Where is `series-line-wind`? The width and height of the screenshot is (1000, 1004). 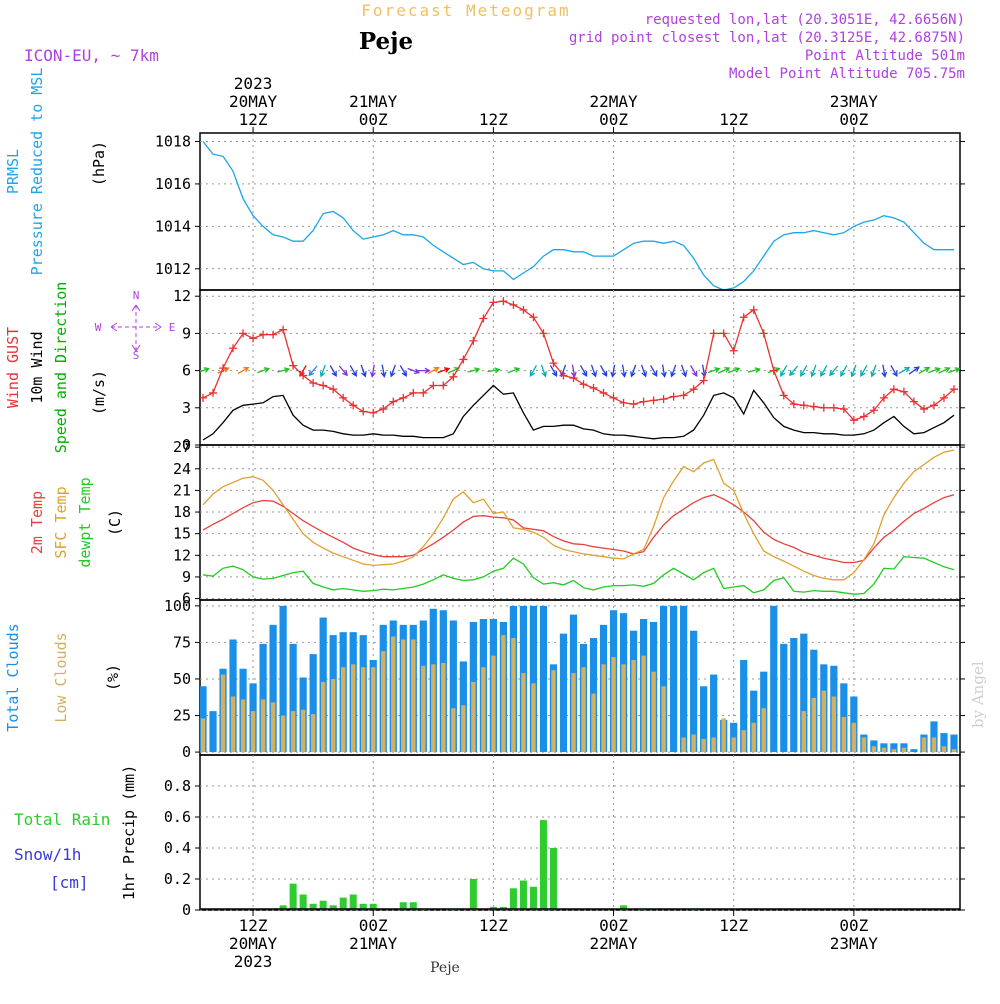
series-line-wind is located at coordinates (578, 412).